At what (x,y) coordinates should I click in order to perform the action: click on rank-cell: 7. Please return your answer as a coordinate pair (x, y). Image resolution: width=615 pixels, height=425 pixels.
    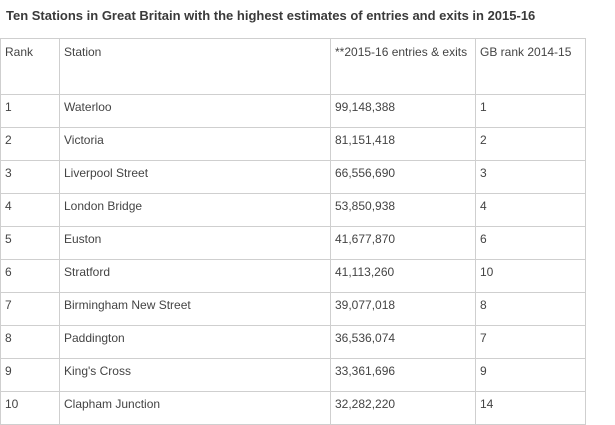
    Looking at the image, I should click on (30, 309).